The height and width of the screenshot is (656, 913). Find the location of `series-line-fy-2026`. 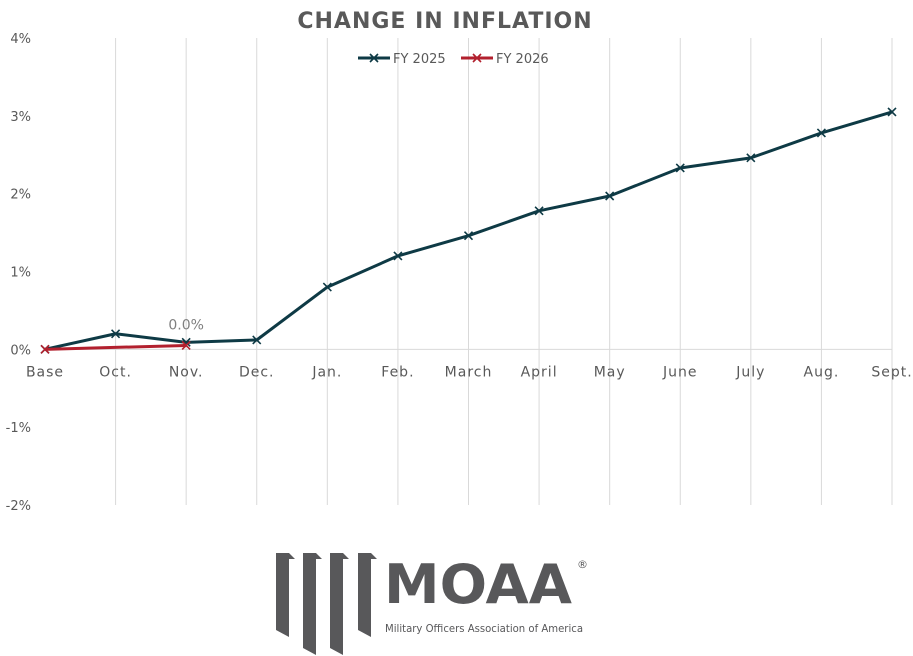

series-line-fy-2026 is located at coordinates (115, 347).